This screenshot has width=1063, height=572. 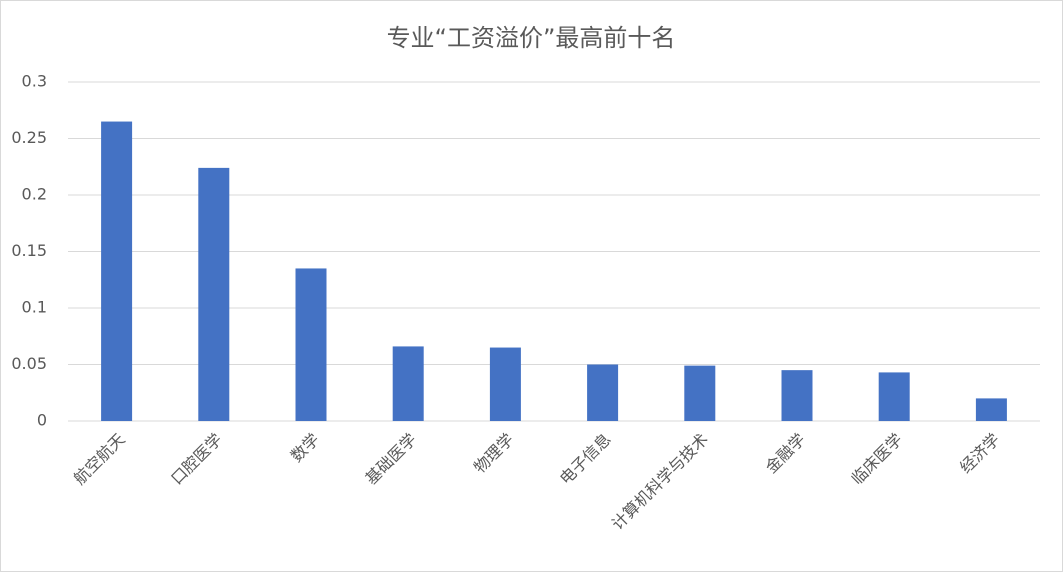 I want to click on y-tick-label: 0.1, so click(x=34, y=307).